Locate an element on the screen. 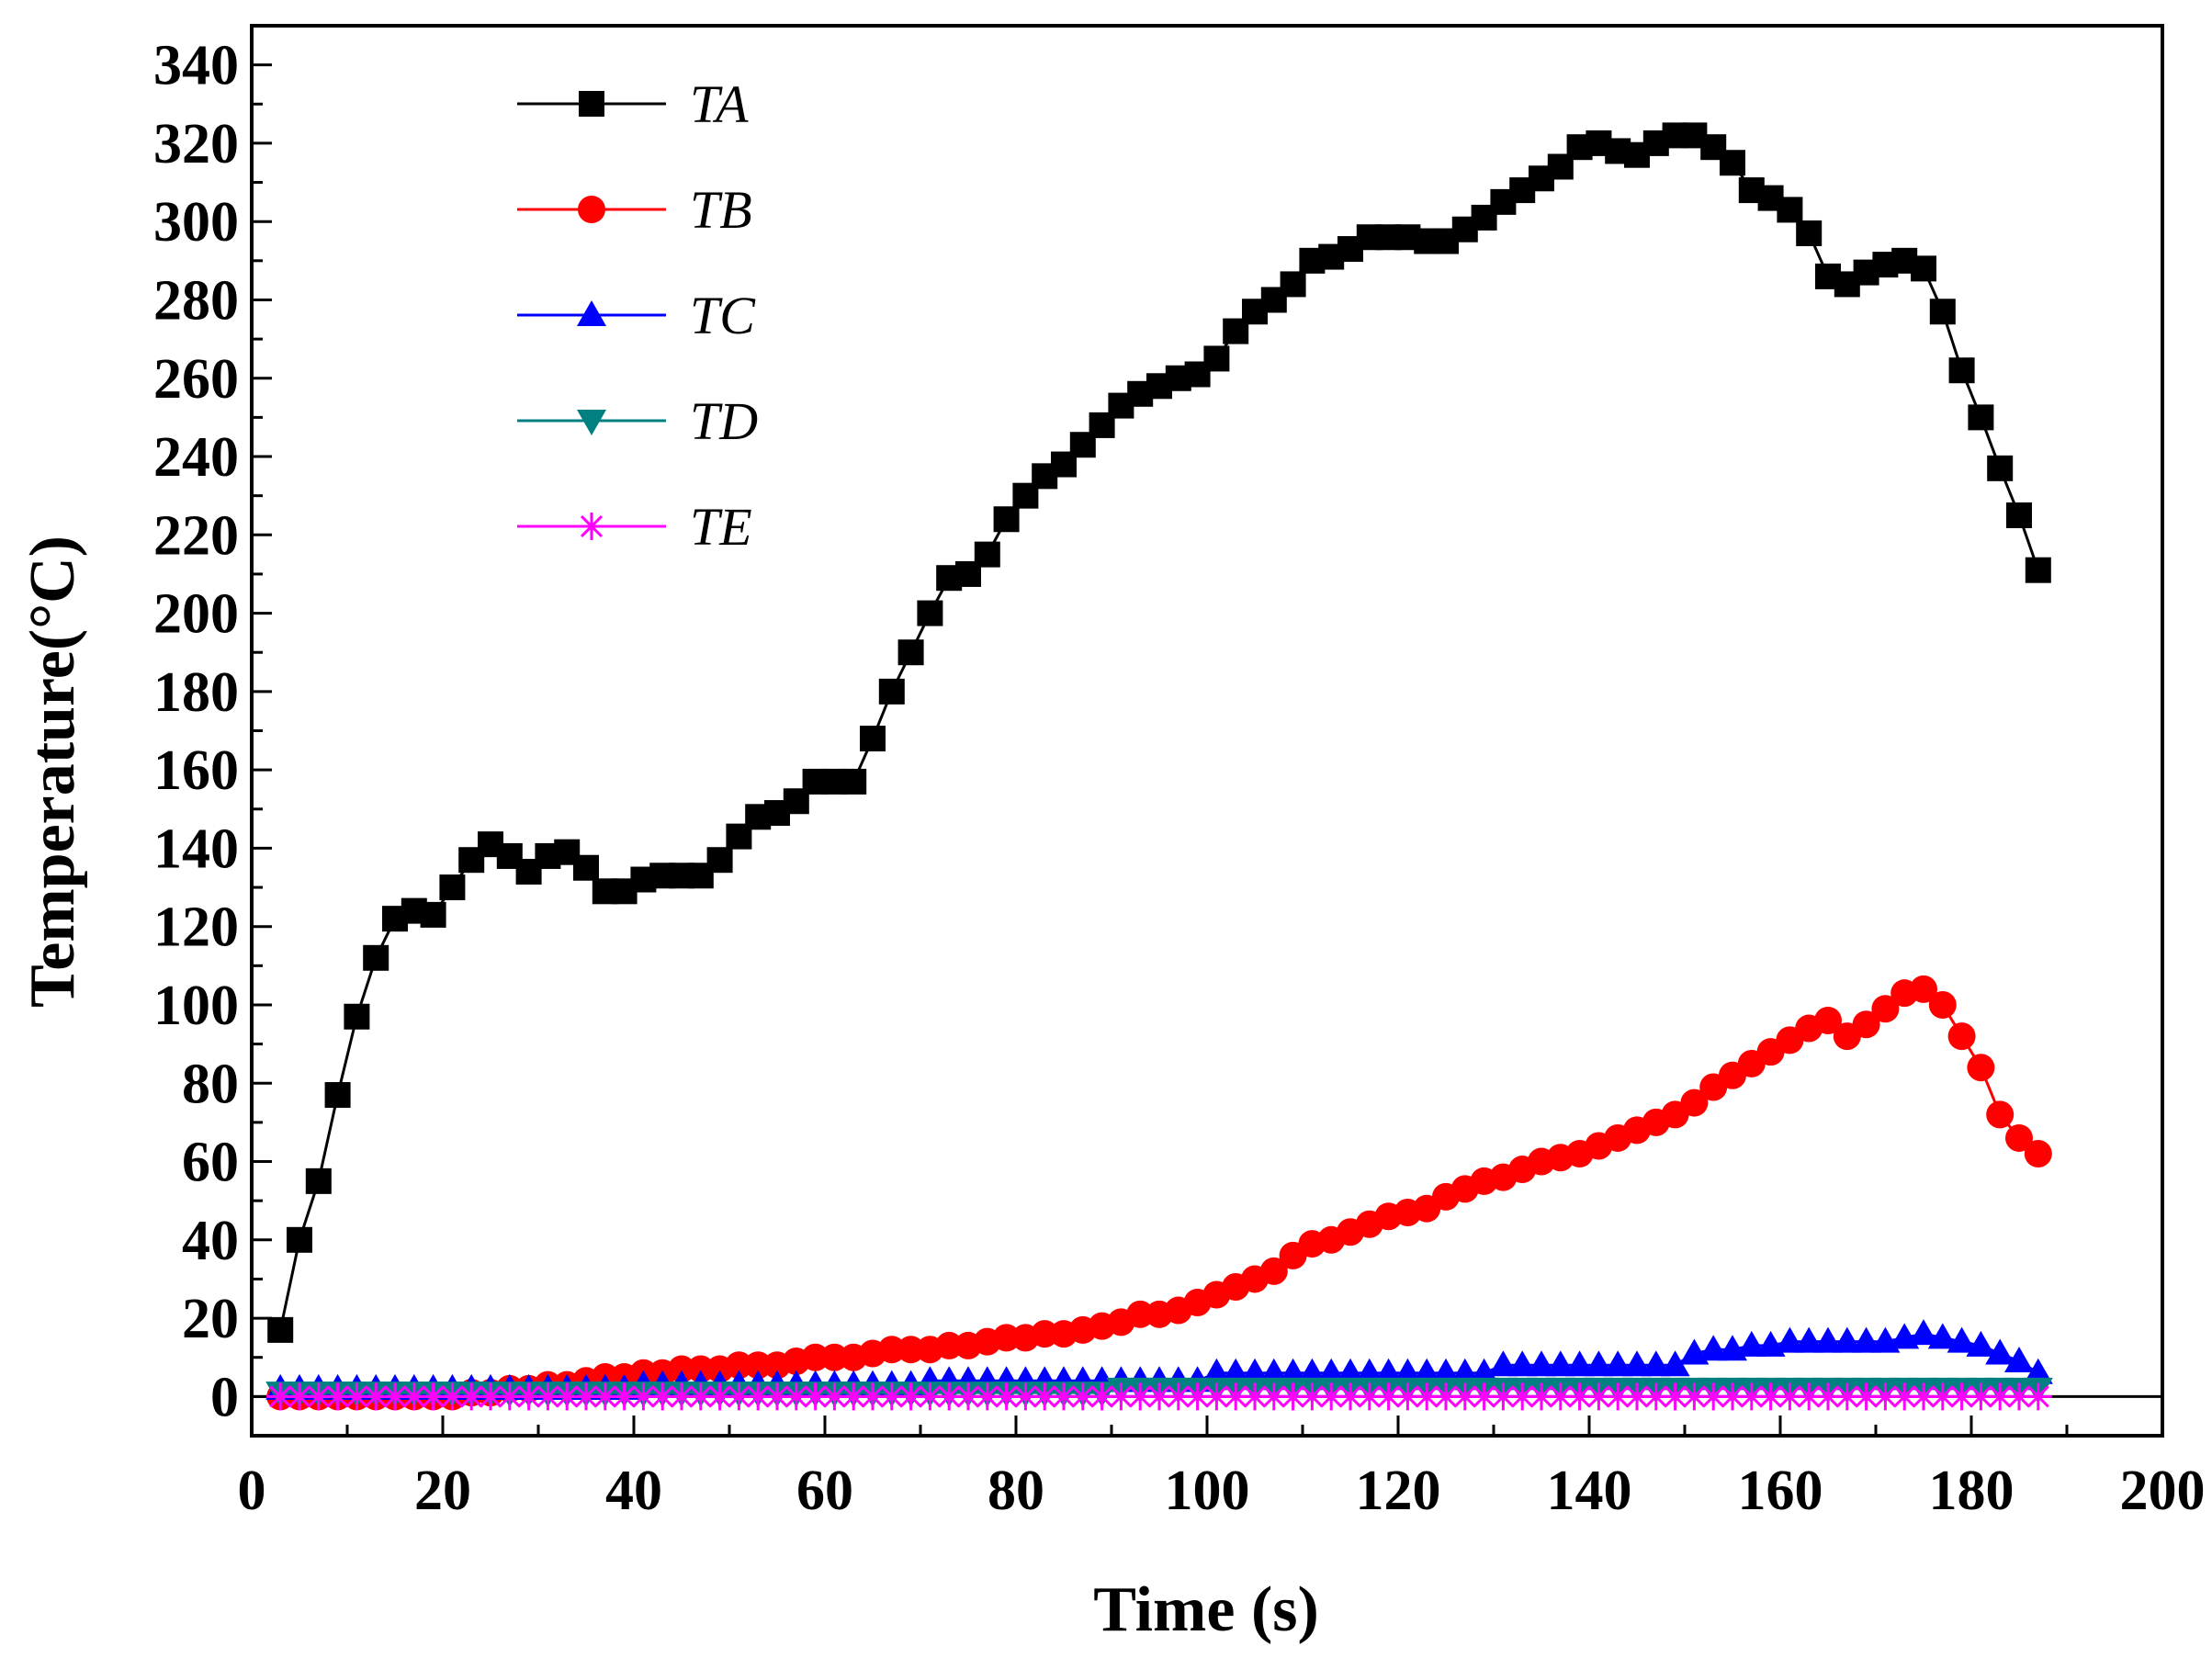 This screenshot has width=2212, height=1658. y-tick-label: 200 is located at coordinates (196, 614).